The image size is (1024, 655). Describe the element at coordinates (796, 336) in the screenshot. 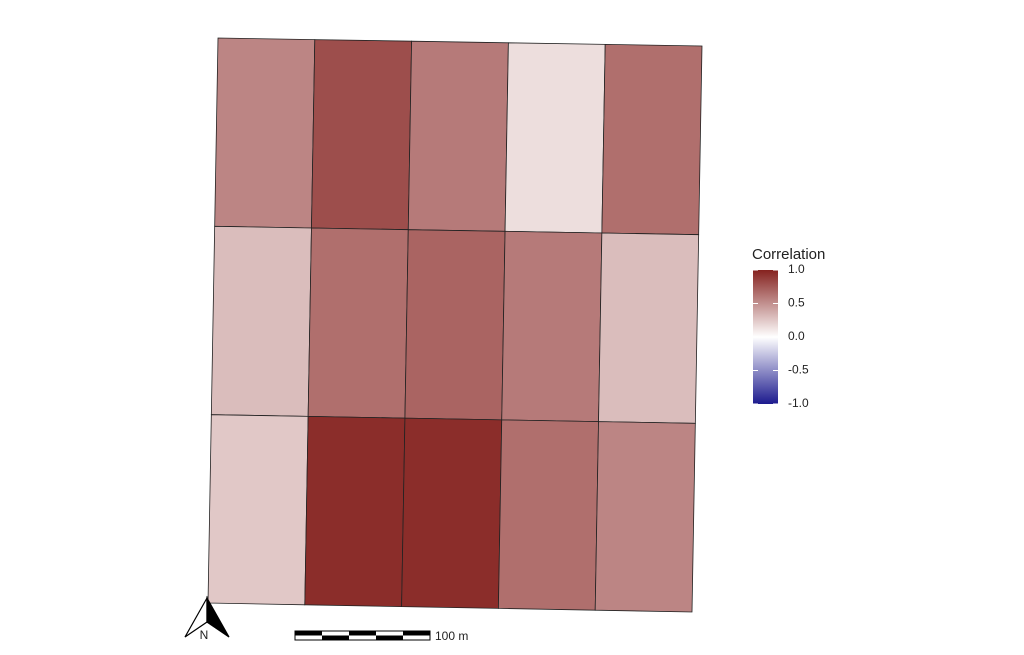

I see `colorbar-tick-label: 0.0` at that location.